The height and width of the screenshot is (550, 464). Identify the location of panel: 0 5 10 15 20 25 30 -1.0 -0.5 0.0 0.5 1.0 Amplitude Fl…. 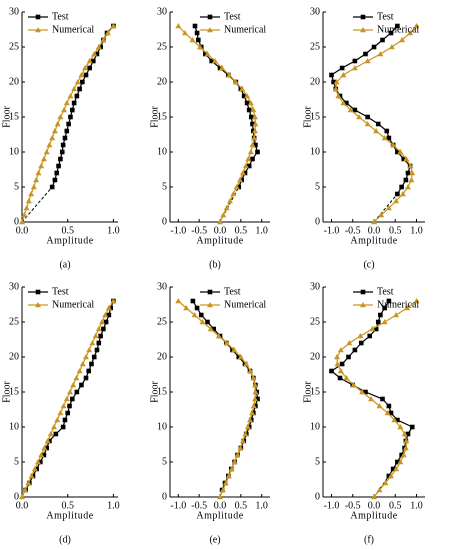
(363, 413).